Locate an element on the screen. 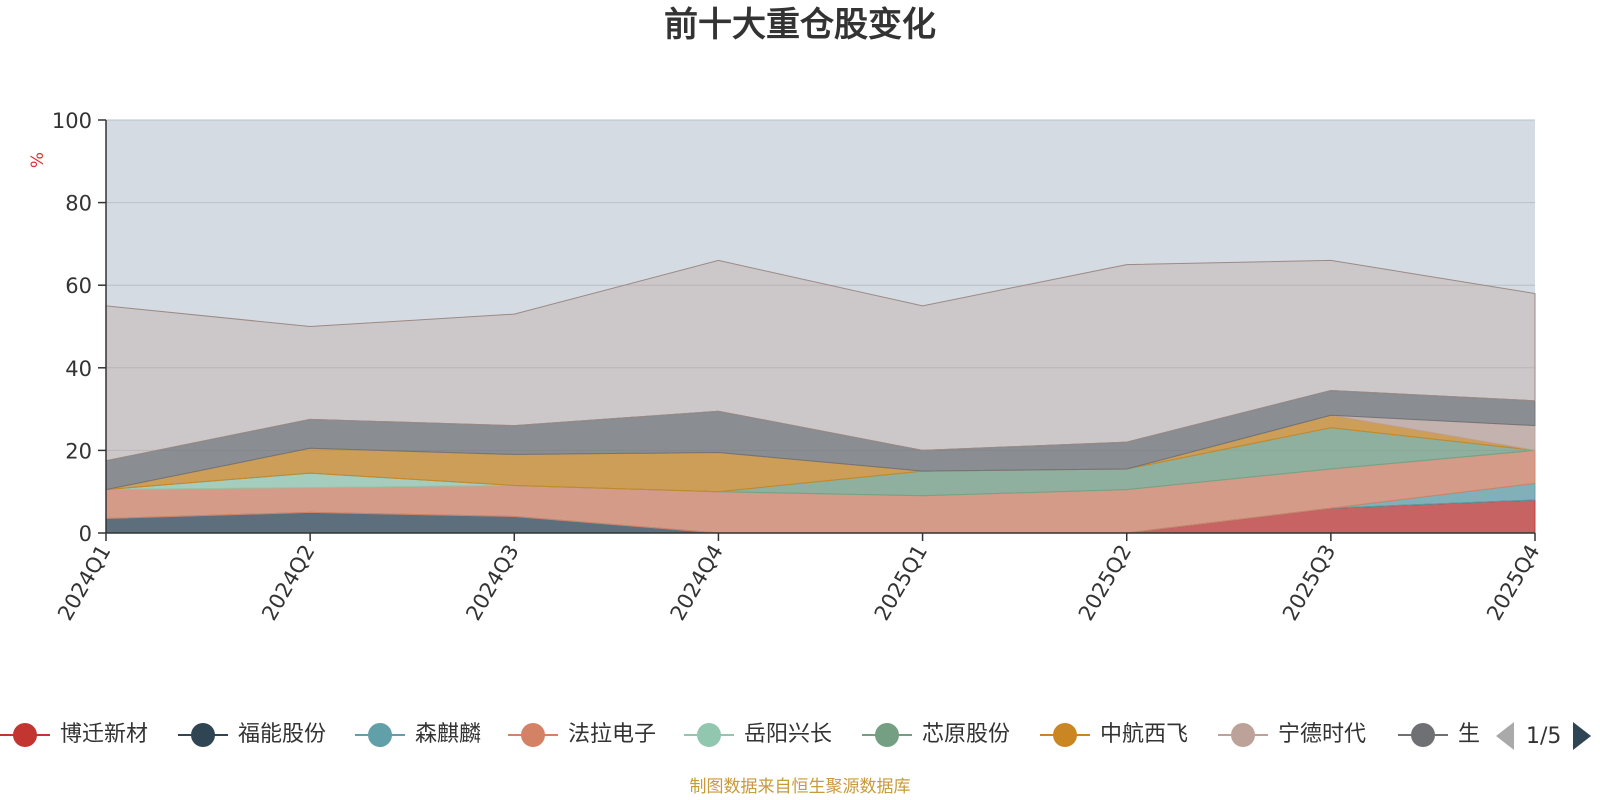  legend-label: 法拉电子 is located at coordinates (612, 734).